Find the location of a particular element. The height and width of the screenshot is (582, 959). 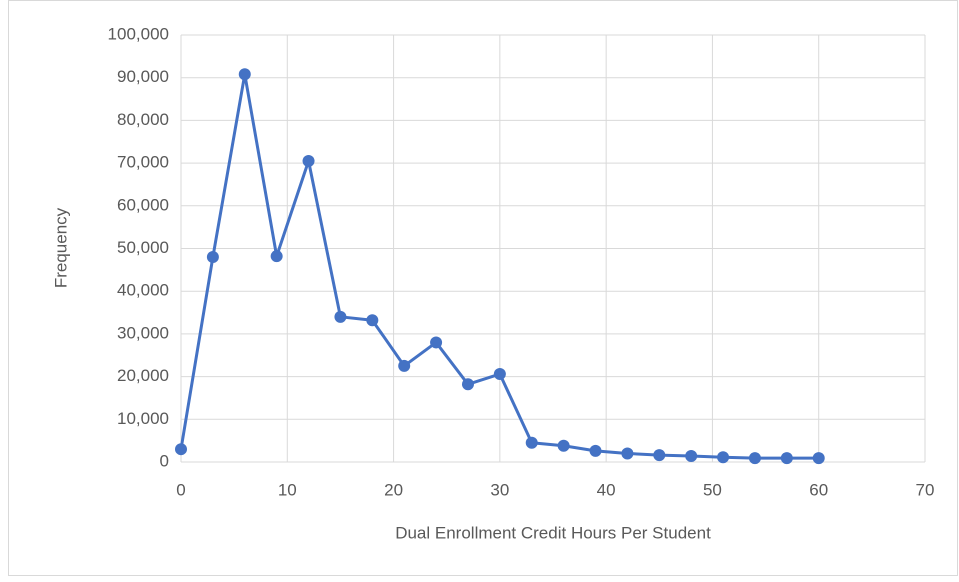

x-tick-label: 20 is located at coordinates (393, 489).